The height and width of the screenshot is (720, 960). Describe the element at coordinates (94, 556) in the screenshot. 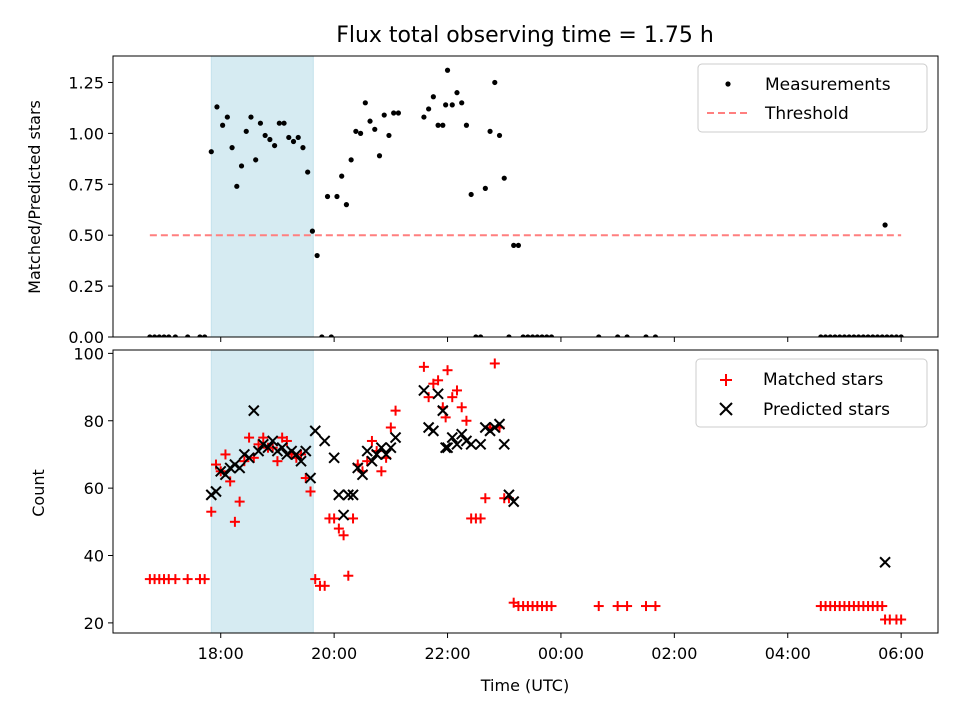

I see `count-y-tick-label: 40` at that location.